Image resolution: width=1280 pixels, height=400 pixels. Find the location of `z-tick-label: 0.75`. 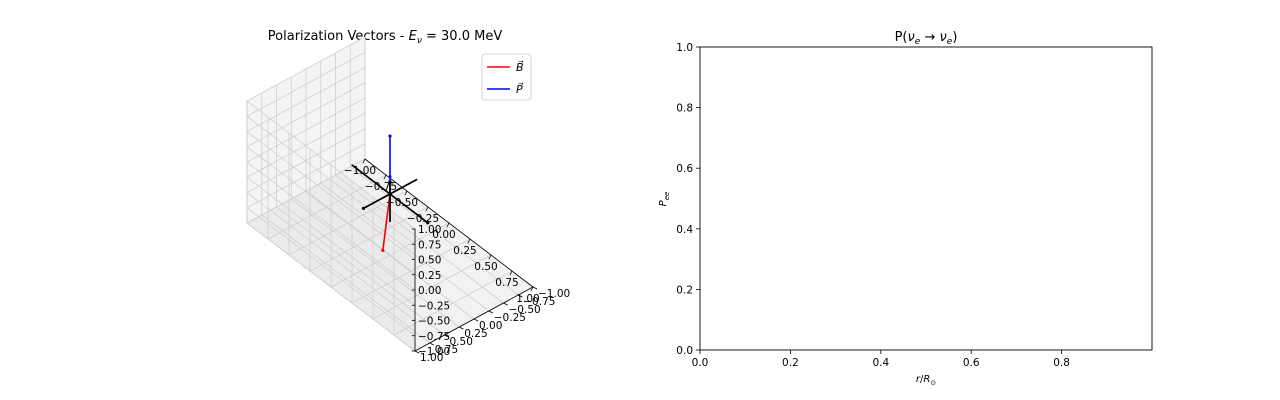

z-tick-label: 0.75 is located at coordinates (429, 245).